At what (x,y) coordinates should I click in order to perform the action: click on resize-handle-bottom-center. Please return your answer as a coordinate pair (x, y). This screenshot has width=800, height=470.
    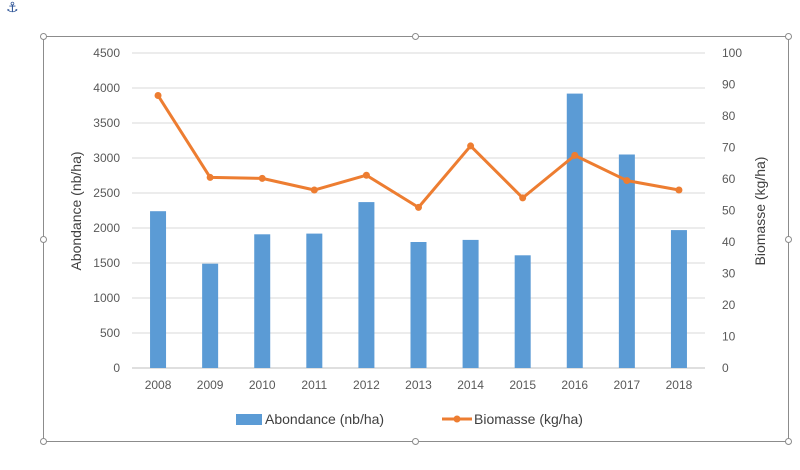
    Looking at the image, I should click on (415, 441).